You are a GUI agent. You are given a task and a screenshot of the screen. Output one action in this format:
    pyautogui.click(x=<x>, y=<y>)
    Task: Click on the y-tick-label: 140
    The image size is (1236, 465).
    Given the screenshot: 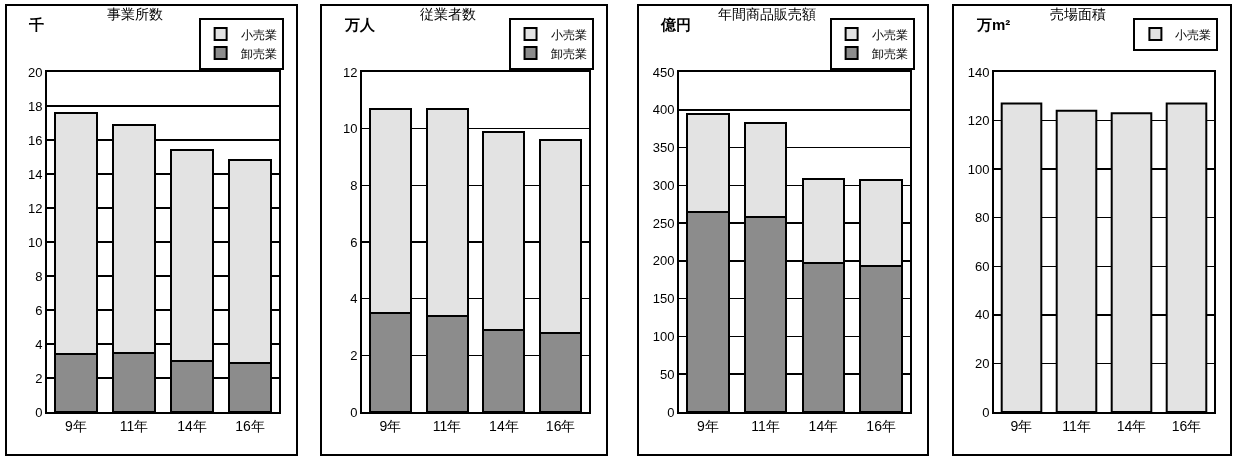 What is the action you would take?
    pyautogui.click(x=978, y=72)
    